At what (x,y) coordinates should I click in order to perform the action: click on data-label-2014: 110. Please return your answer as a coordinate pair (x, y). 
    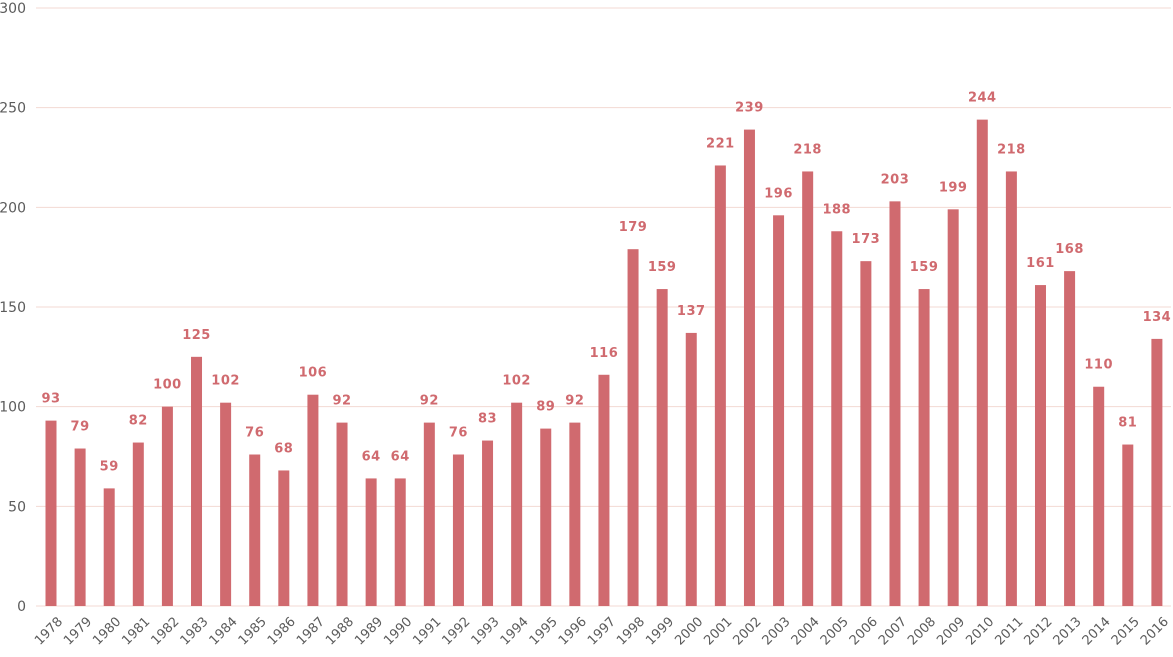
    Looking at the image, I should click on (1098, 365).